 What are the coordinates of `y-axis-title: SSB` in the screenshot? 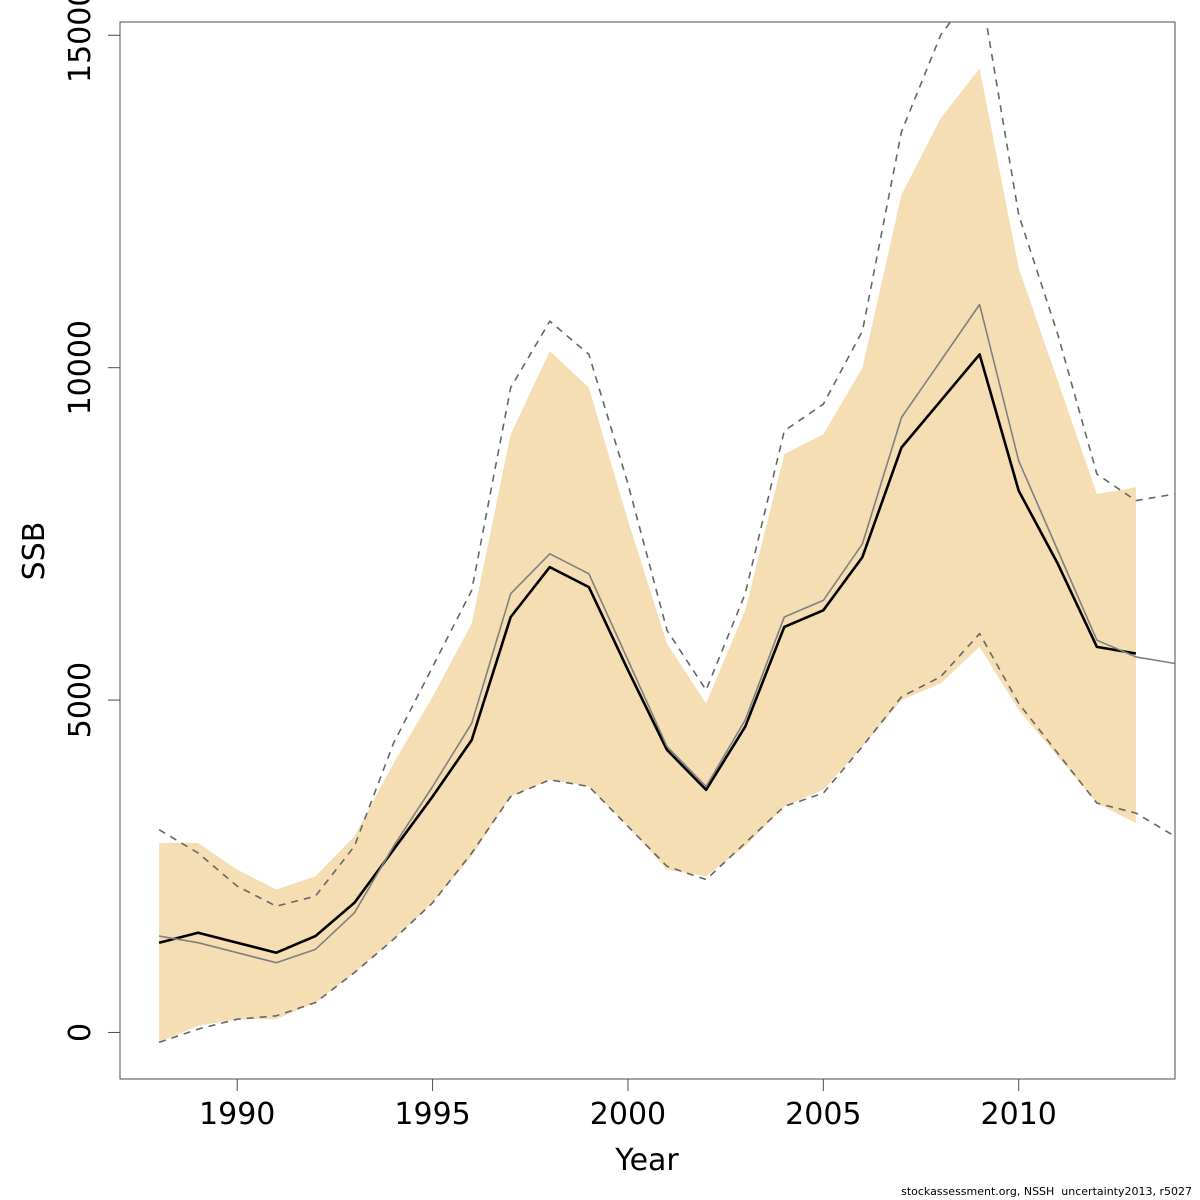 It's located at (34, 551).